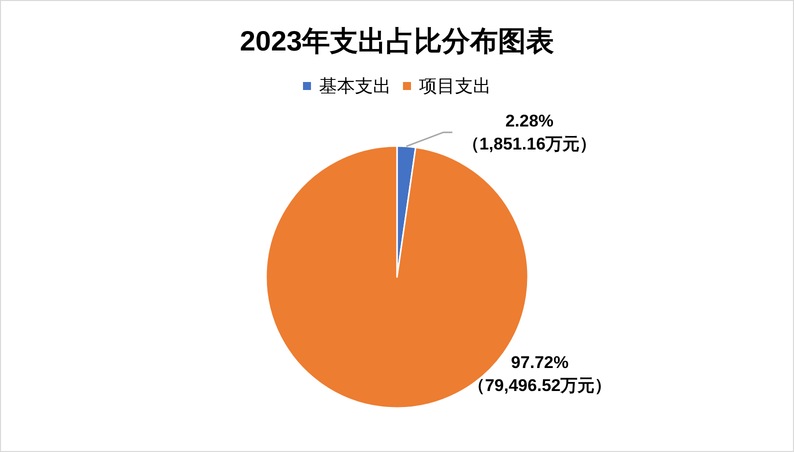 This screenshot has height=452, width=794. I want to click on legend-item: 基本支出, so click(347, 86).